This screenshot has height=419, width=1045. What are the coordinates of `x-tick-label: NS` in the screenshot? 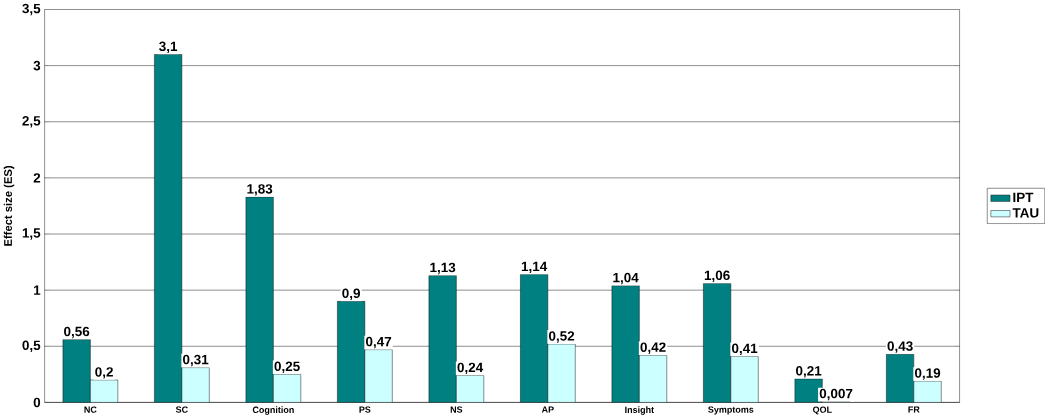 It's located at (456, 409).